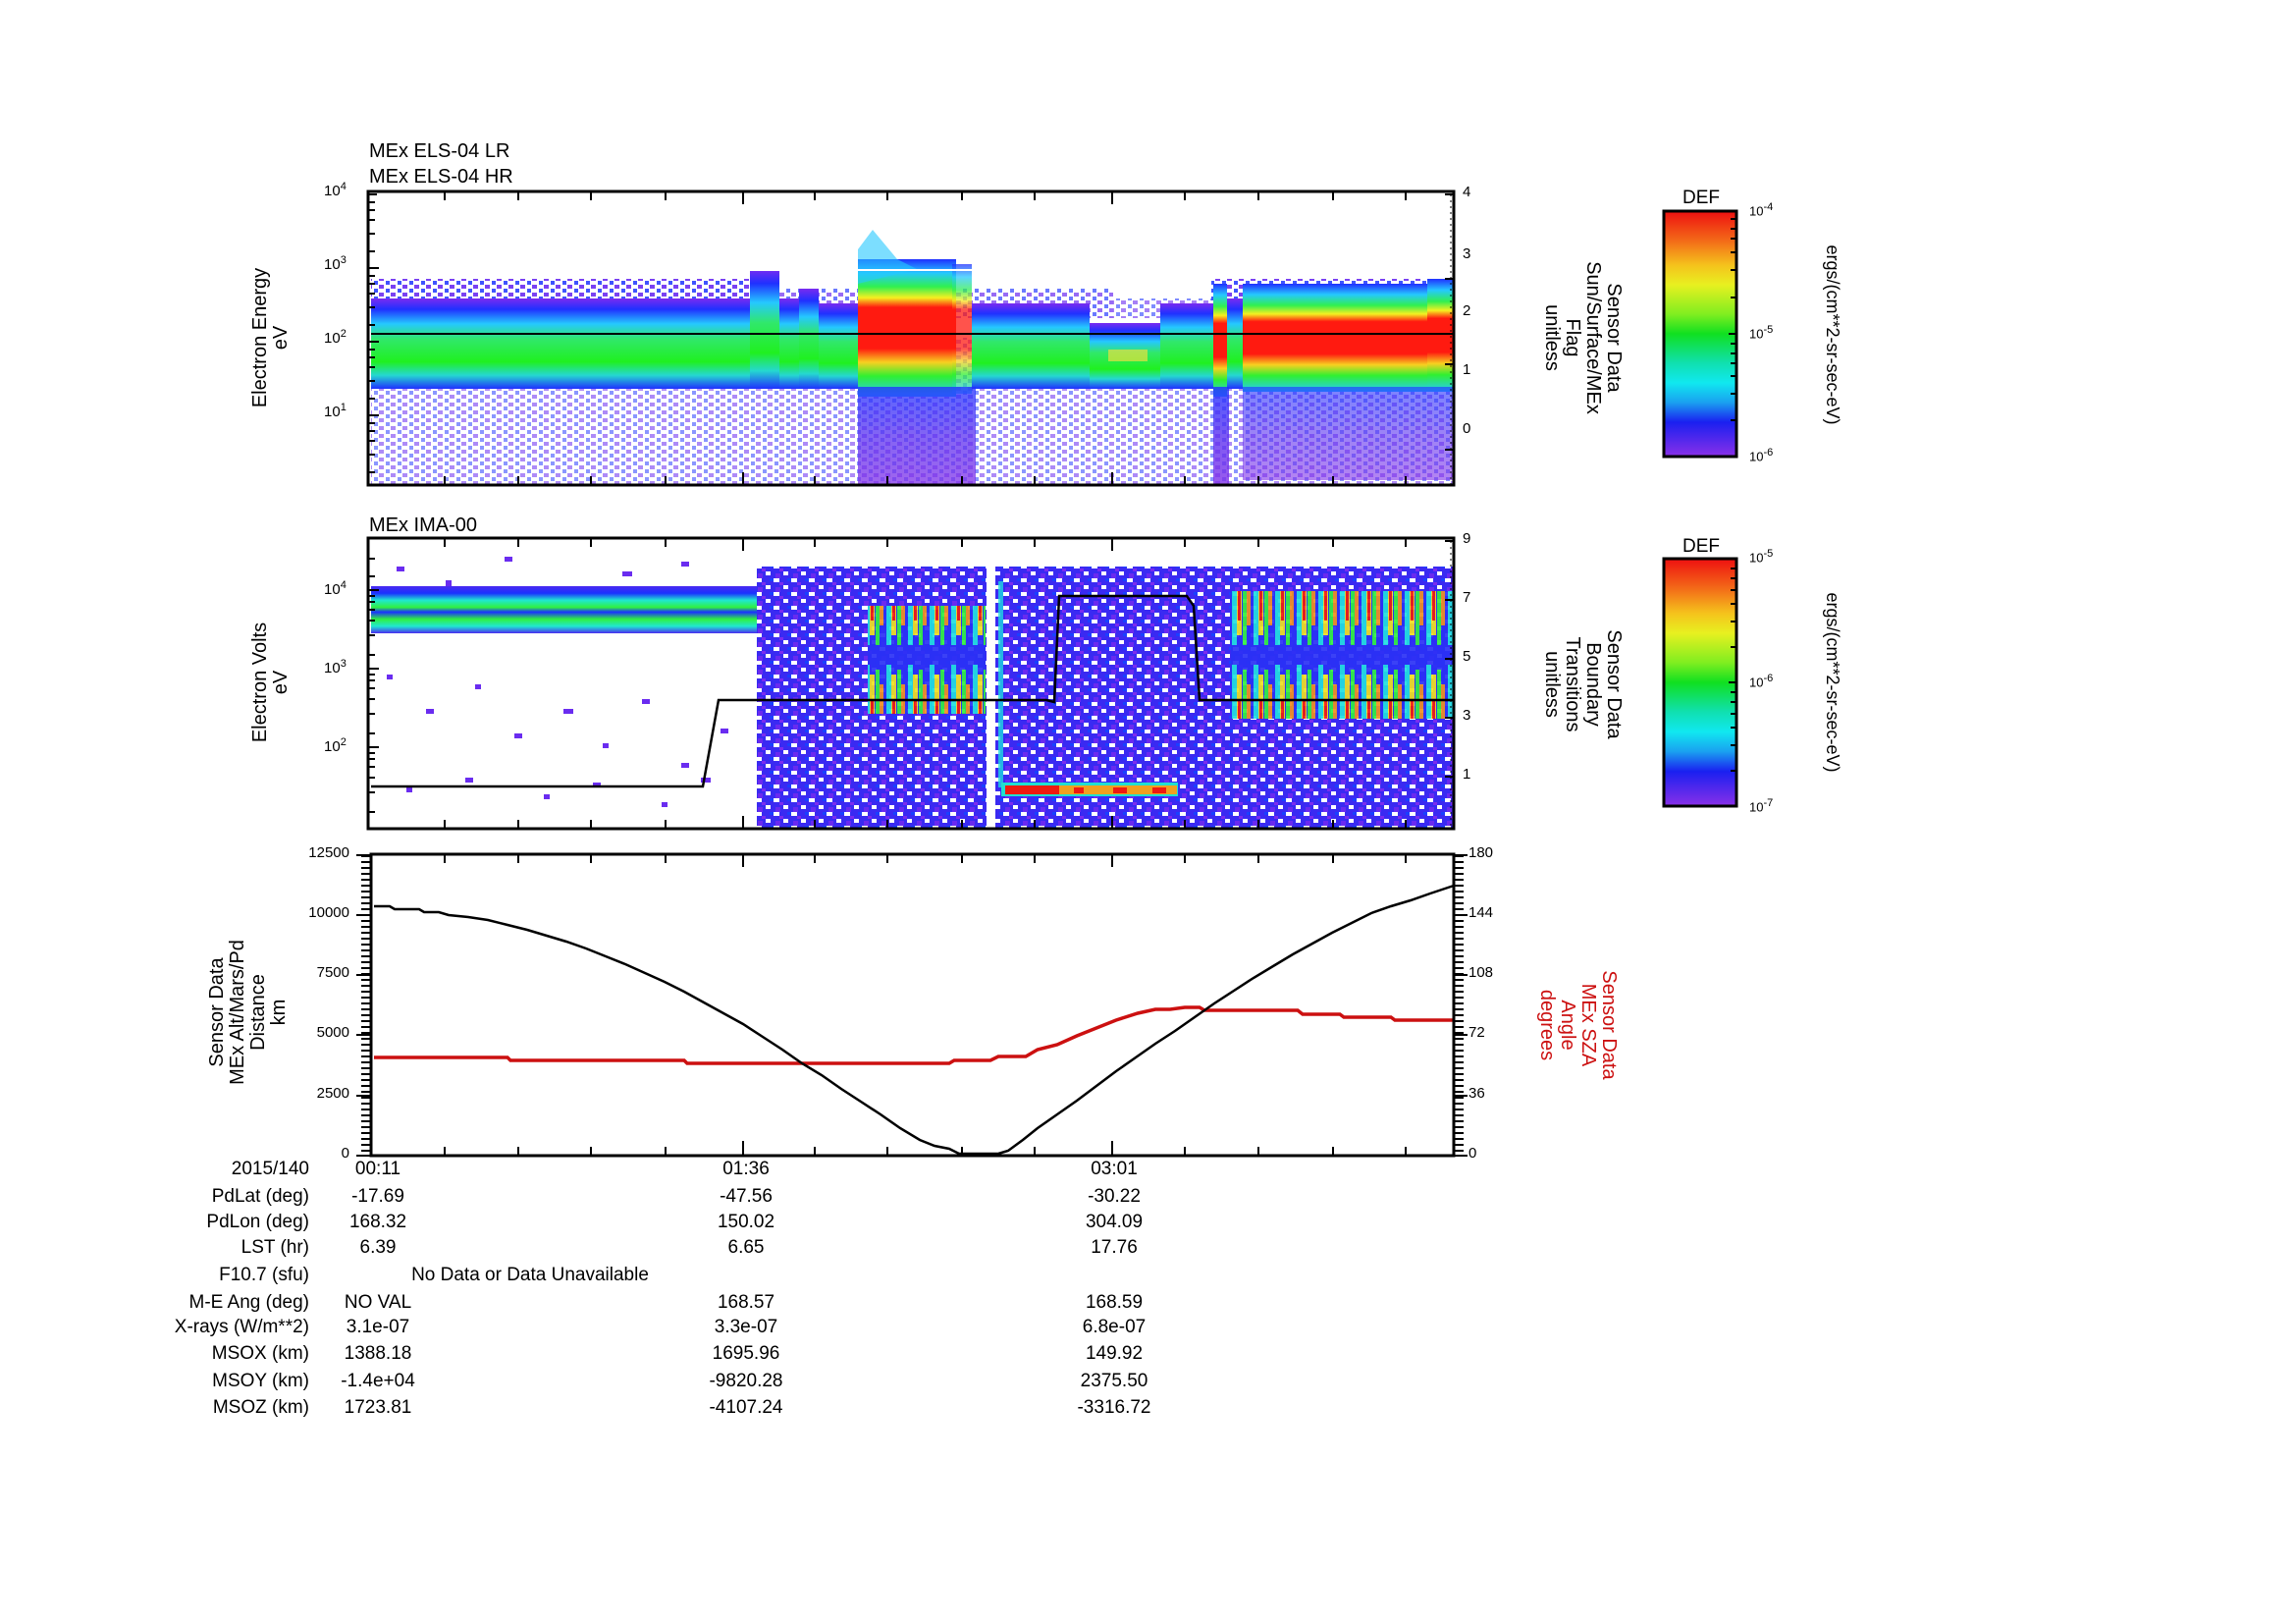 The width and height of the screenshot is (2296, 1623). I want to click on tick-exp: -5, so click(1768, 330).